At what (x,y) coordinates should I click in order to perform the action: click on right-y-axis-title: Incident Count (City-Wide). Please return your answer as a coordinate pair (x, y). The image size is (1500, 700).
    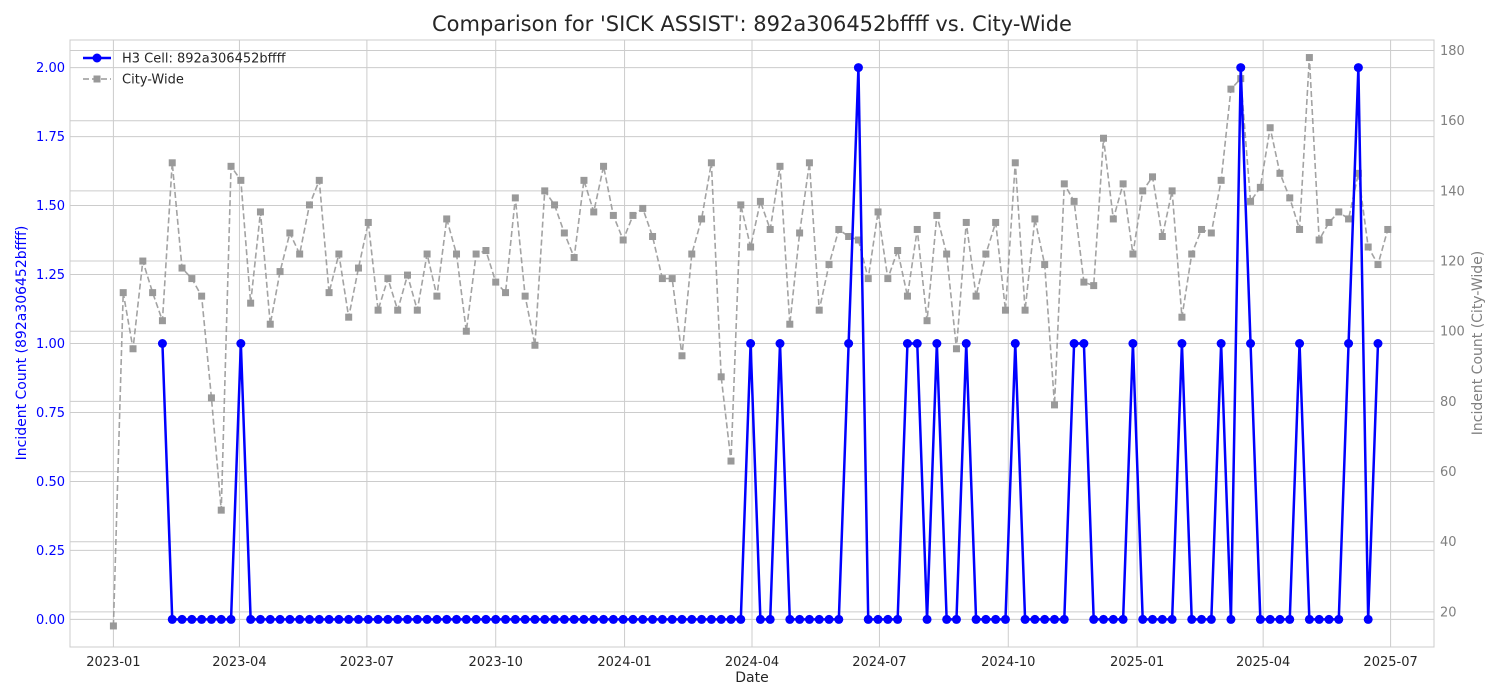
    Looking at the image, I should click on (1478, 343).